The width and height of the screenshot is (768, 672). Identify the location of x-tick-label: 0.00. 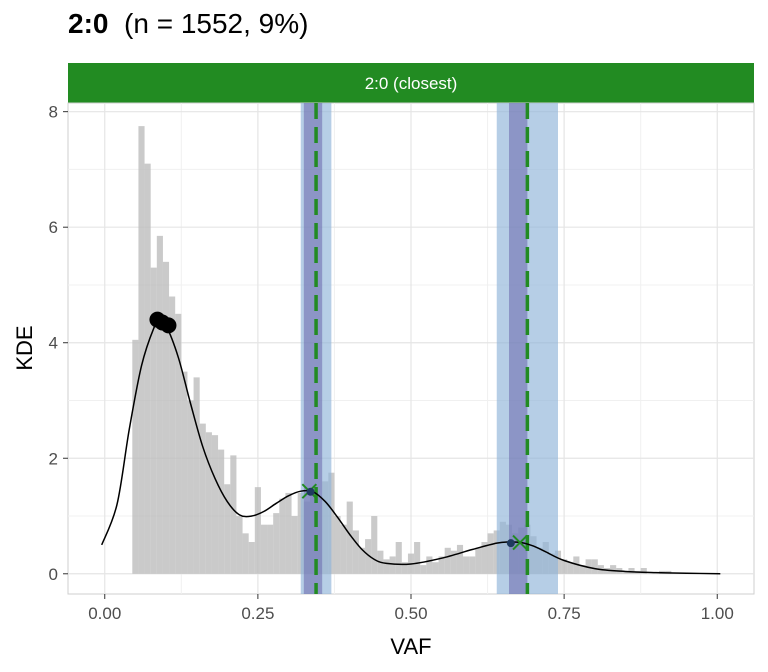
(104, 613).